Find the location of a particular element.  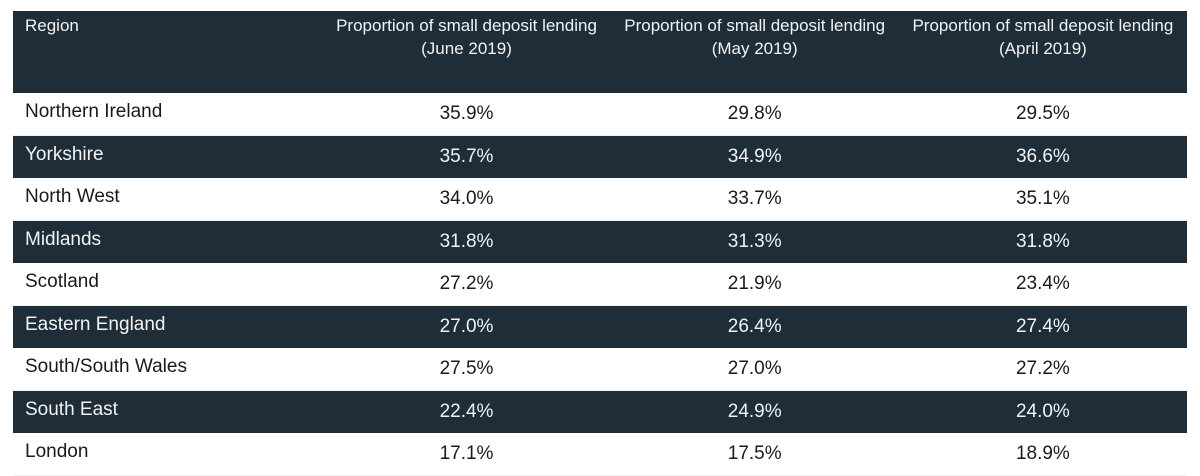

june-cell: 17.1% is located at coordinates (466, 454).